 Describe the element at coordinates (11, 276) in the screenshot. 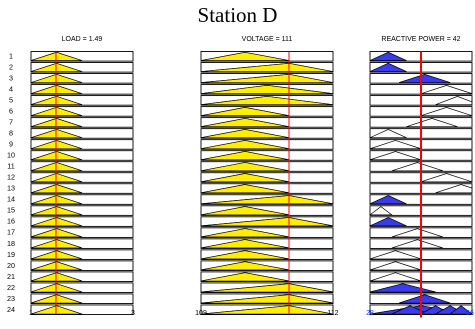

I see `rule-number: 21` at that location.